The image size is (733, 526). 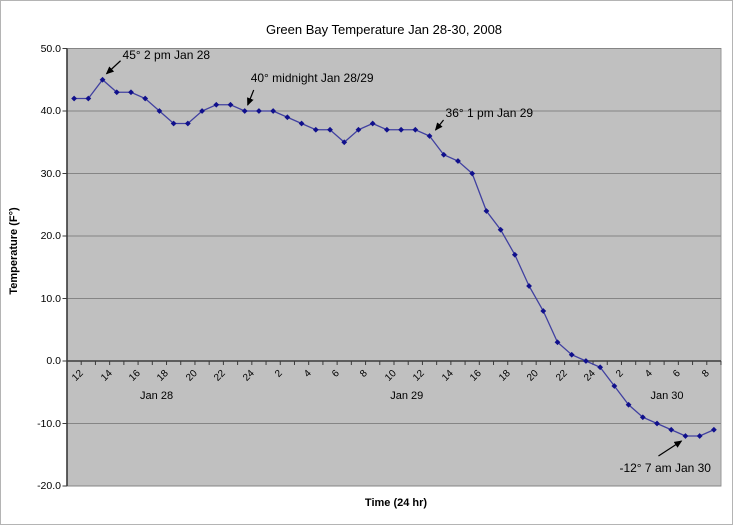 What do you see at coordinates (384, 29) in the screenshot?
I see `chart-title: Green Bay Temperature Jan 28-30, 2008` at bounding box center [384, 29].